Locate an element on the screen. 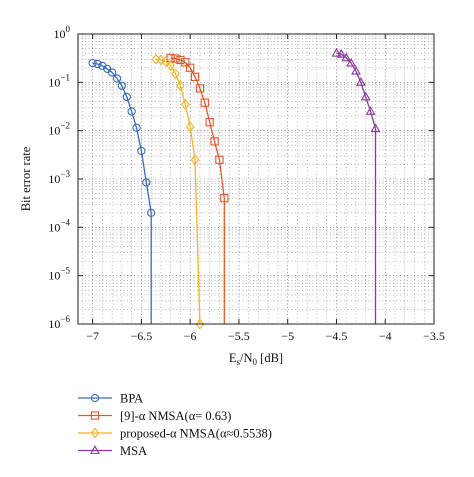 Image resolution: width=474 pixels, height=477 pixels. y-tick-label: 10⁻³ is located at coordinates (59, 177).